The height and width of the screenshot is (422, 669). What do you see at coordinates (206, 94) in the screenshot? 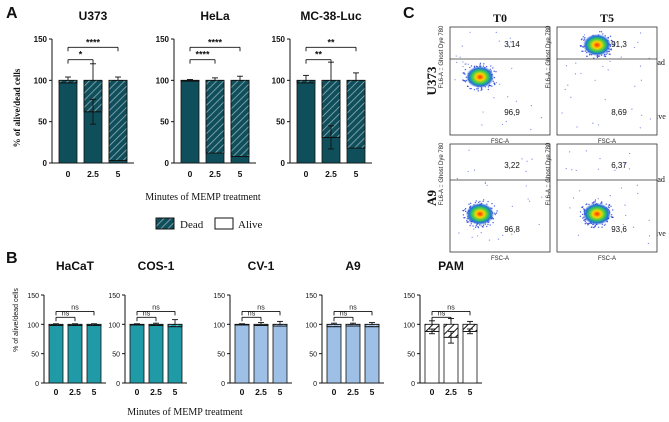
I see `chart-a-hela: 0 50 100 150 HeLa 0 2.5 5 **** ****` at bounding box center [206, 94].